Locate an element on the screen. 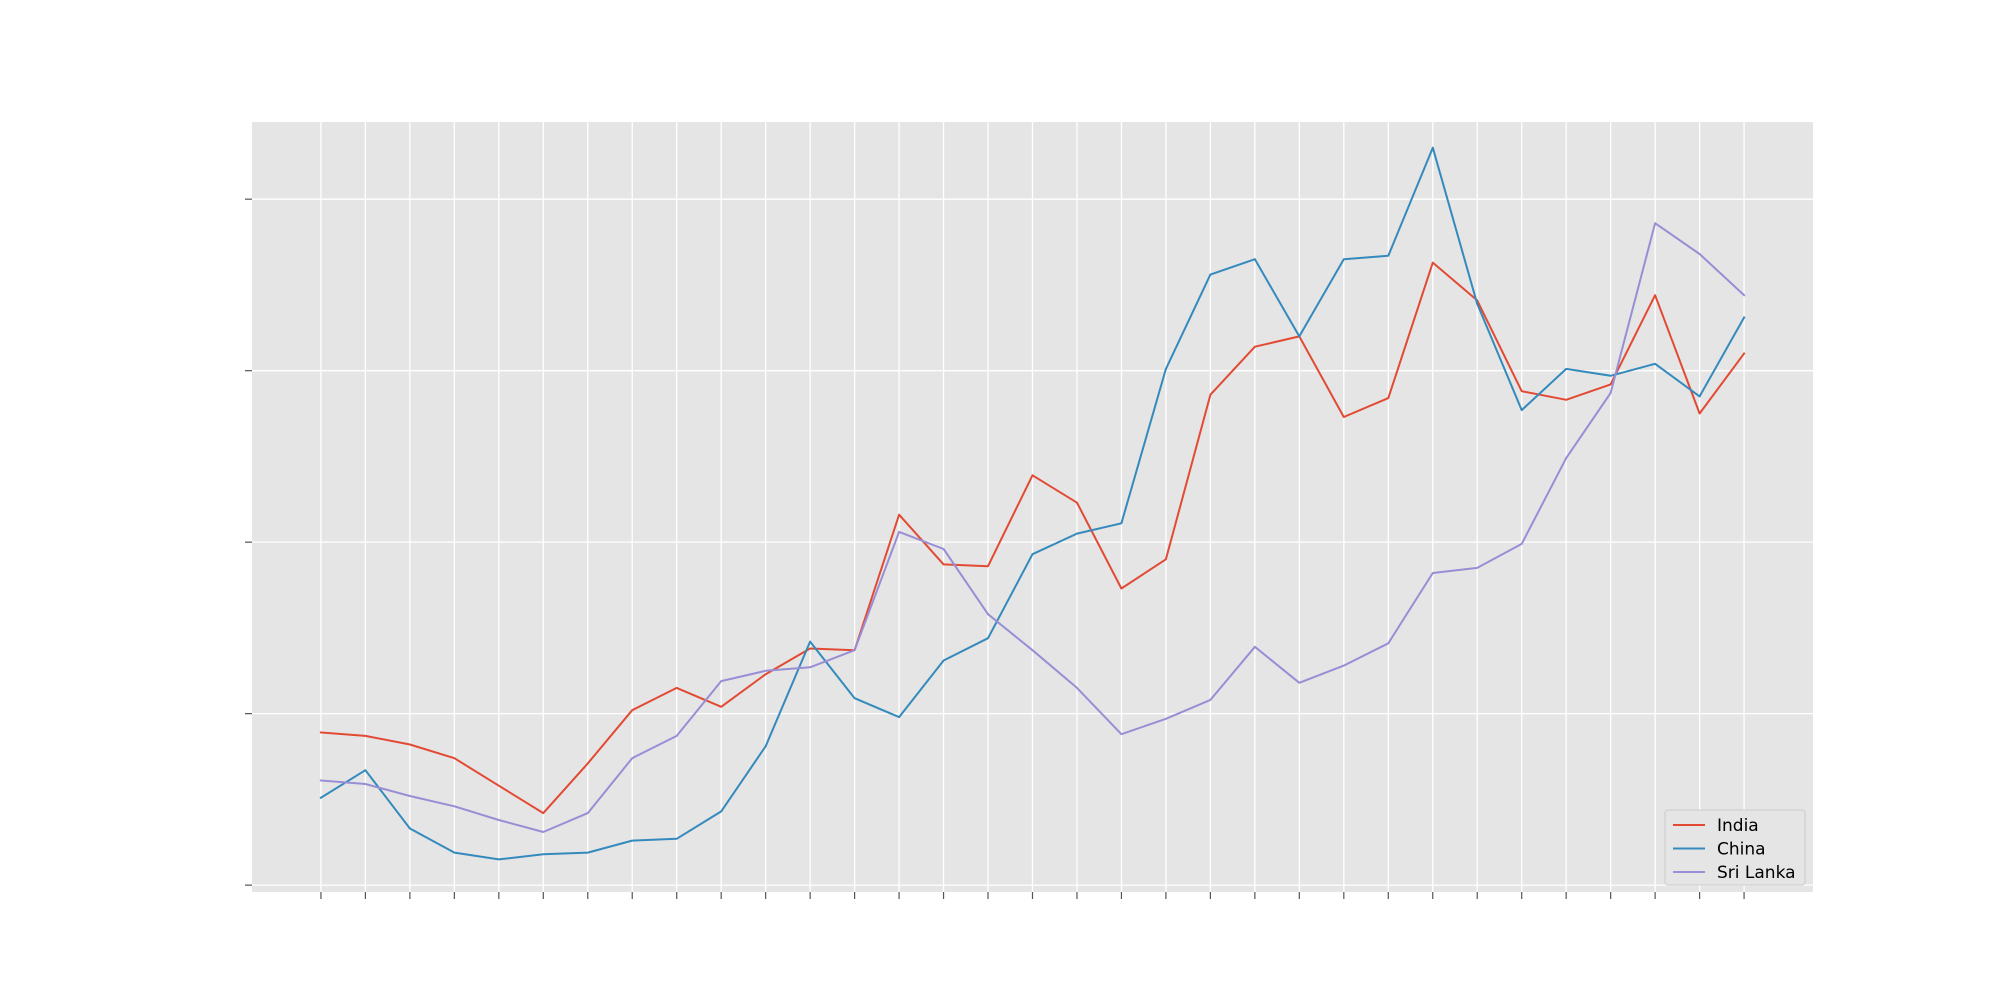 The height and width of the screenshot is (1000, 2000). legend-entry-china: China is located at coordinates (1719, 850).